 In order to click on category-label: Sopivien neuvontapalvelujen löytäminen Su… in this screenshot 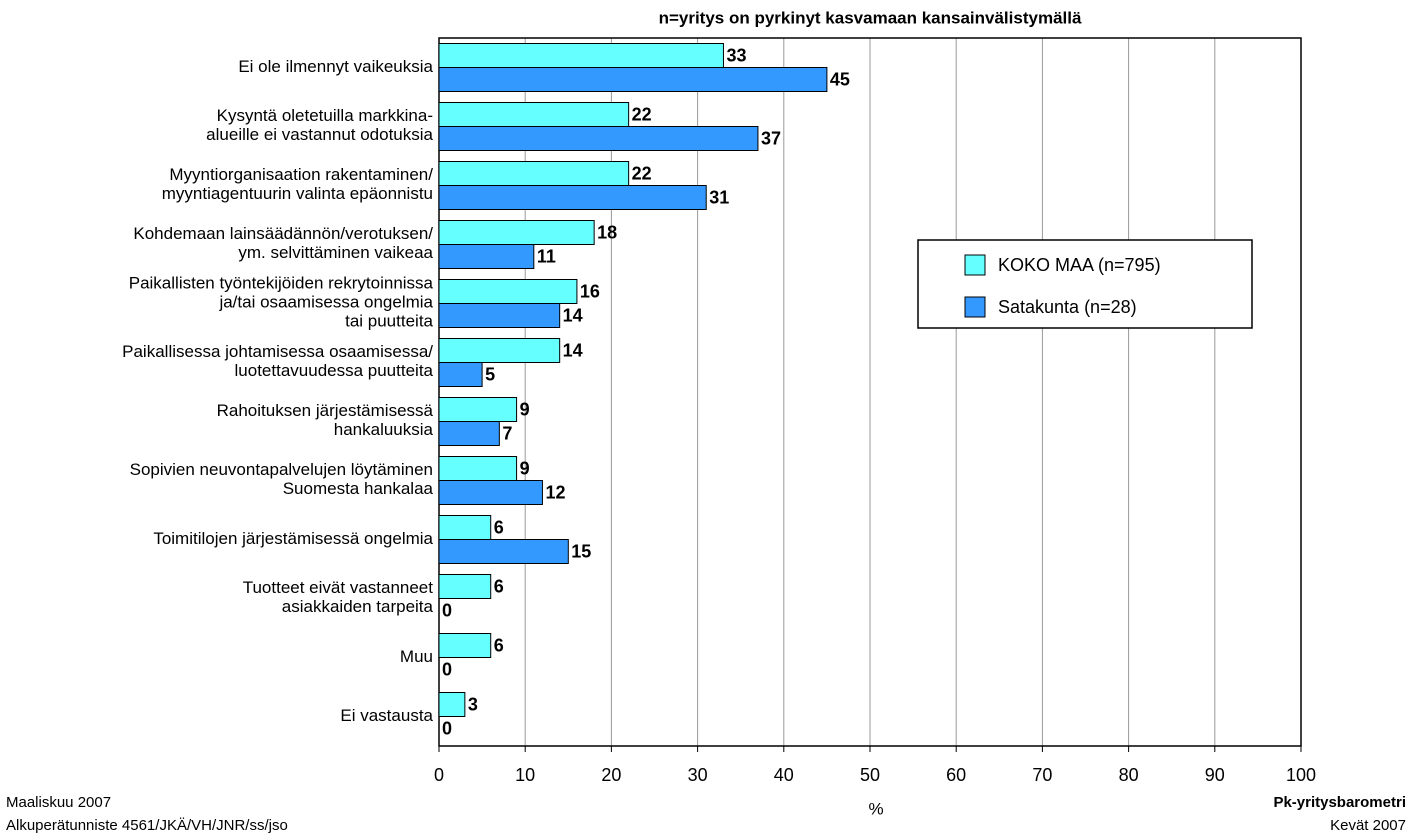, I will do `click(282, 479)`.